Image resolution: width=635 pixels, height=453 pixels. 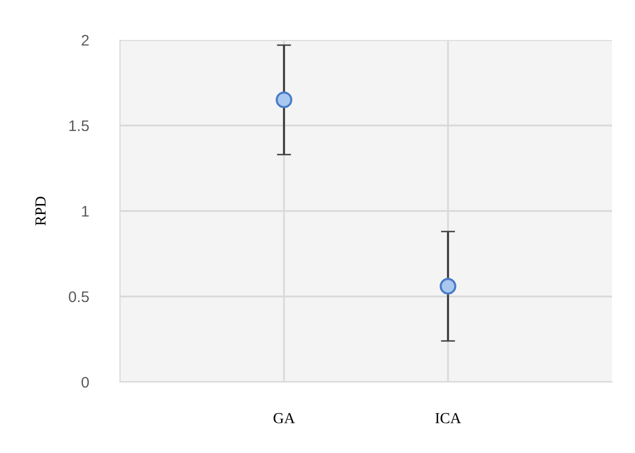 I want to click on x-tick-label: ICA, so click(x=448, y=418).